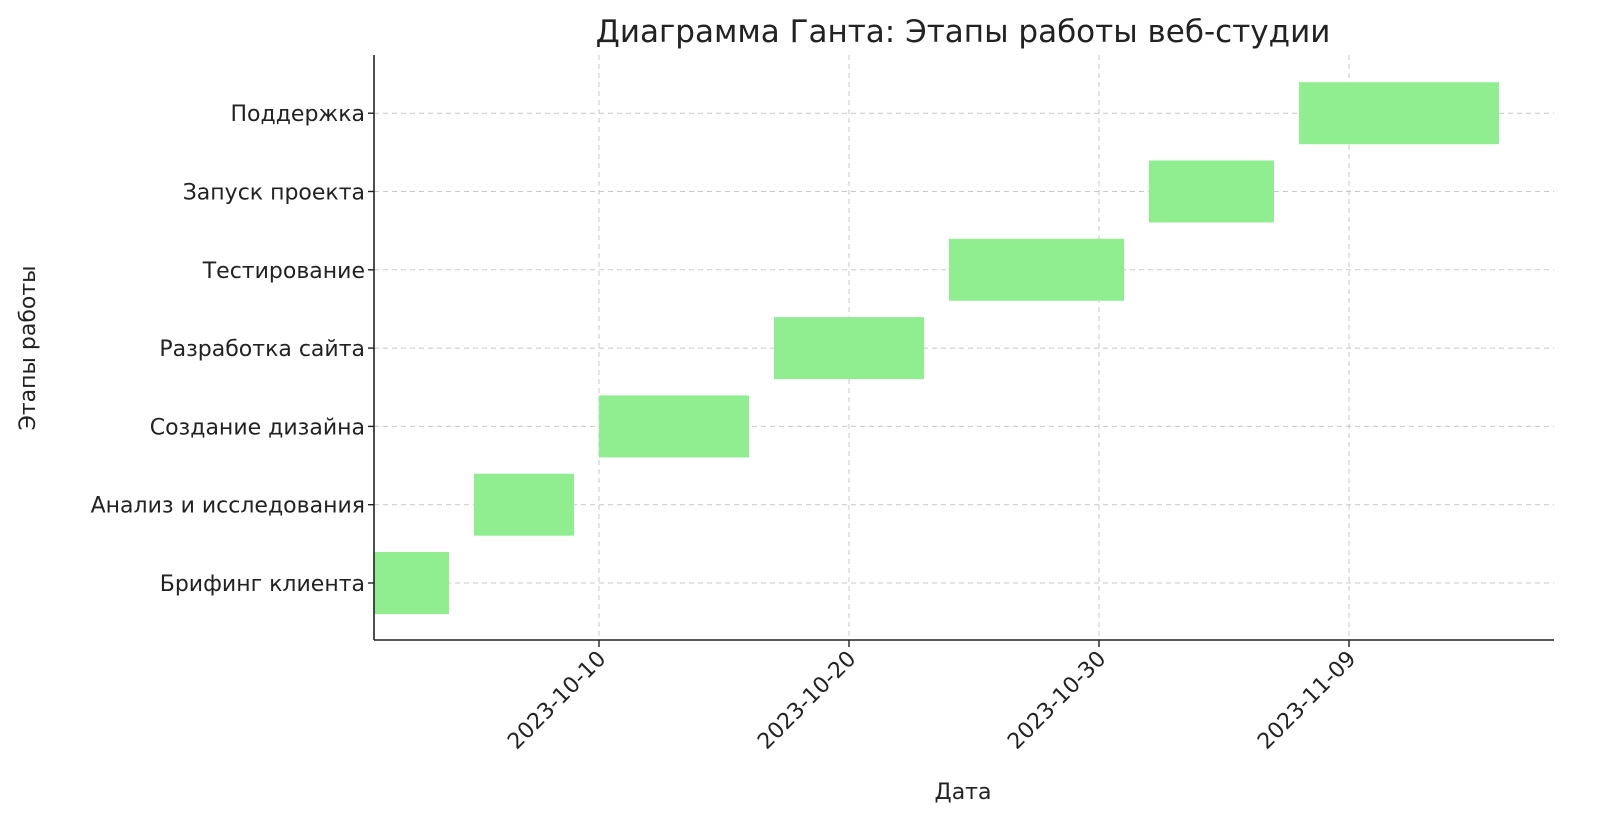 Image resolution: width=1600 pixels, height=840 pixels. I want to click on x-tick-label: 2023-10-30, so click(1057, 701).